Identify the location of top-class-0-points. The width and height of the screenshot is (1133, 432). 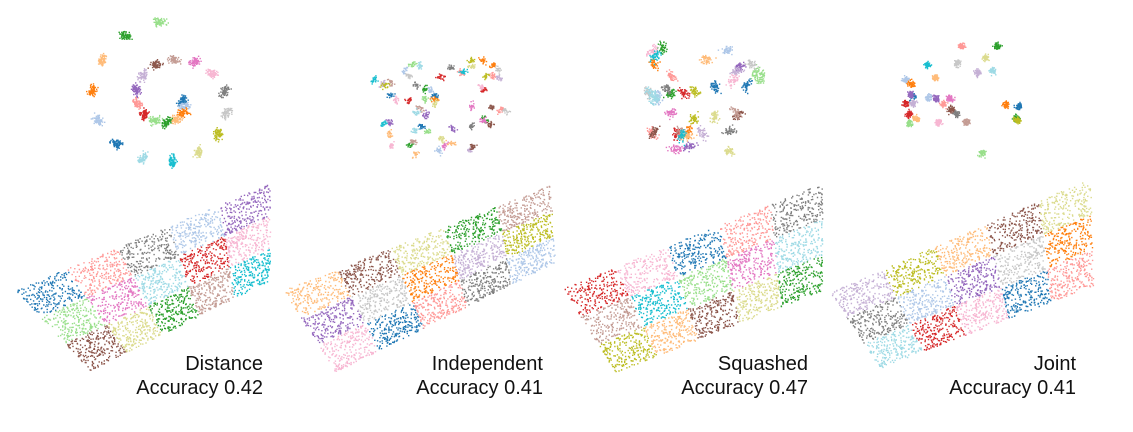
(149, 122).